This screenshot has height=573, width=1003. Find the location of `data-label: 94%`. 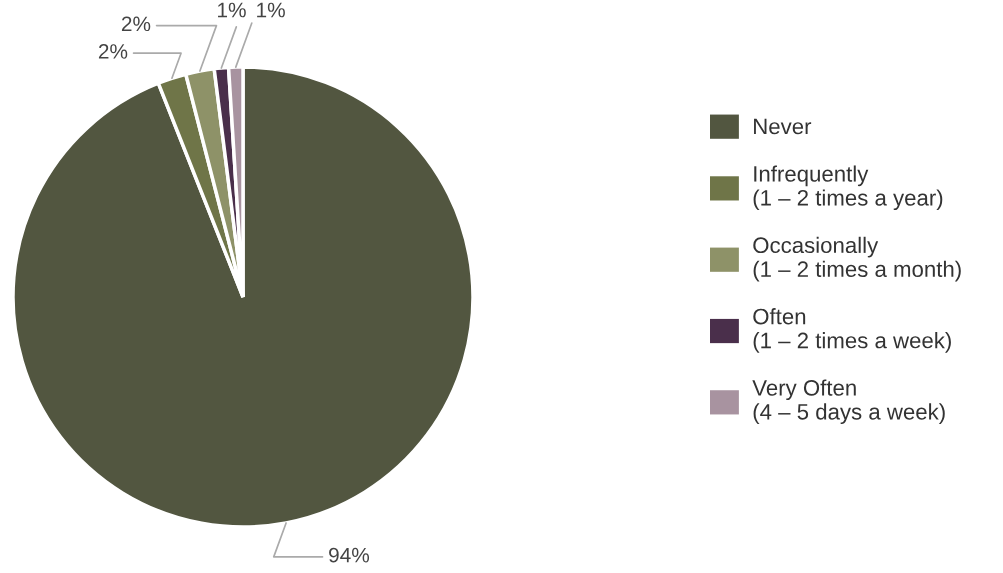

data-label: 94% is located at coordinates (349, 555).